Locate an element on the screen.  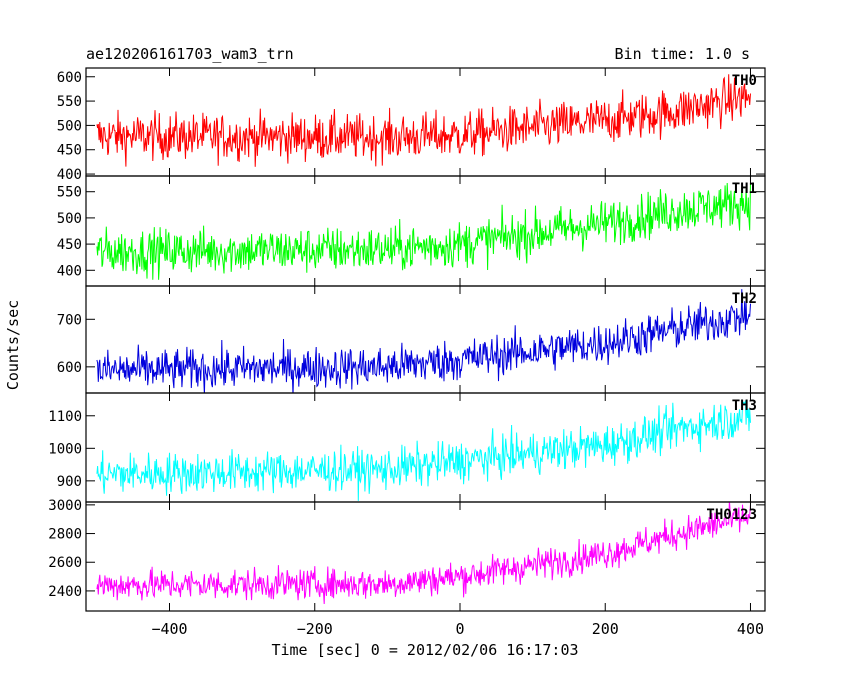
panel-th3: 900 1000 1100 TH3 is located at coordinates (407, 447).